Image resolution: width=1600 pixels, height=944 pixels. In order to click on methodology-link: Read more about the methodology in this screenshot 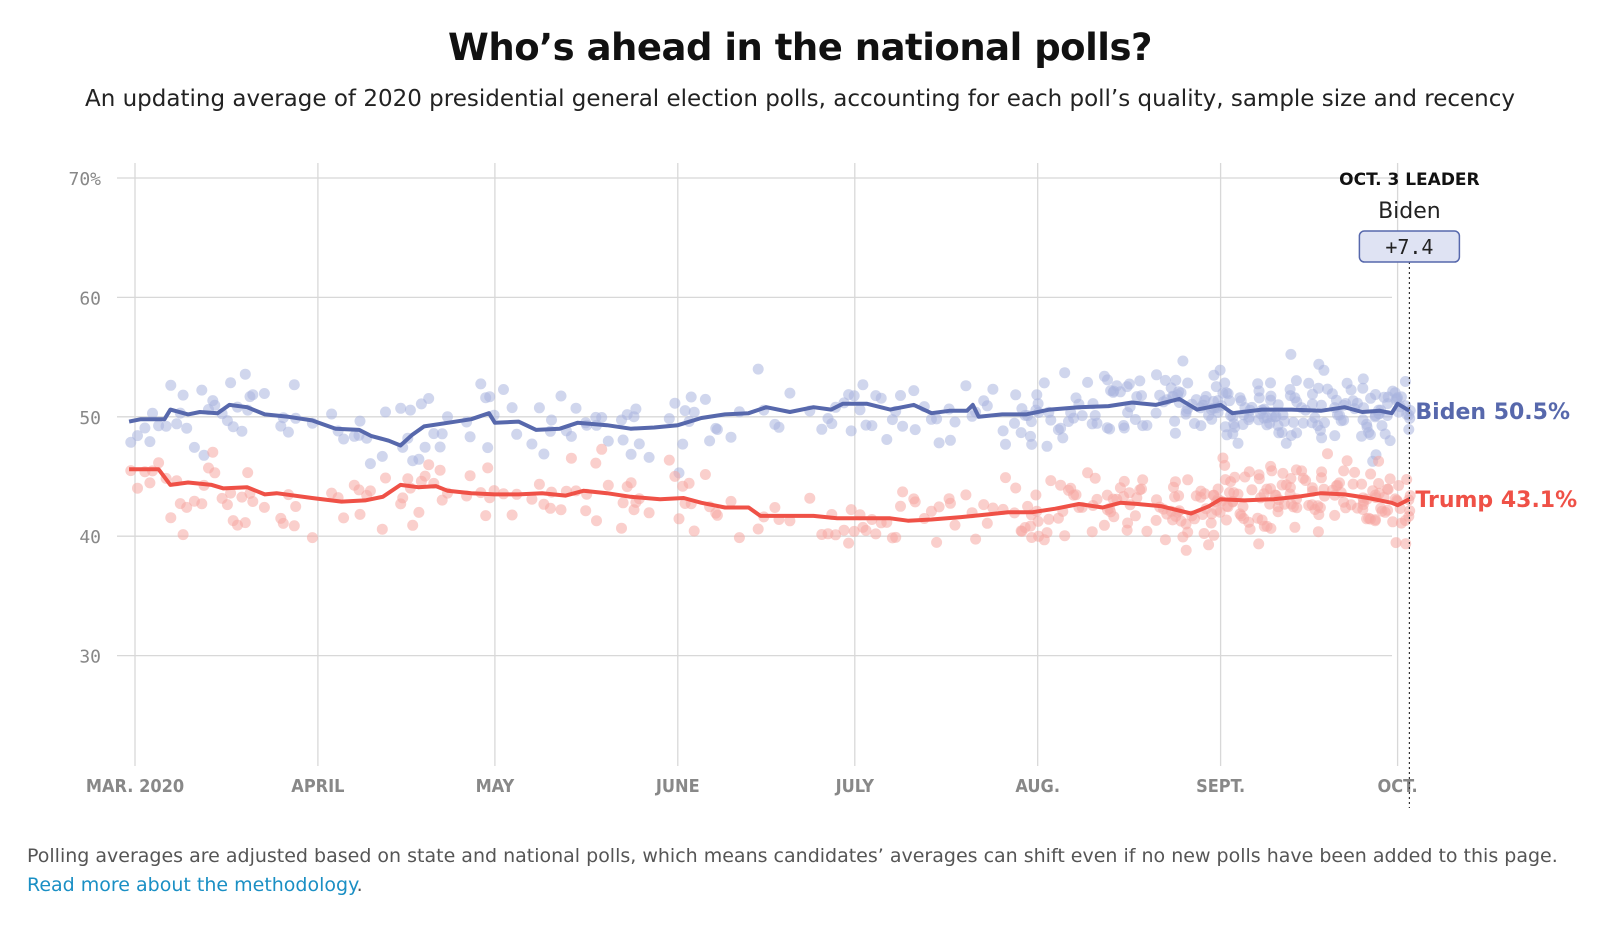, I will do `click(192, 885)`.